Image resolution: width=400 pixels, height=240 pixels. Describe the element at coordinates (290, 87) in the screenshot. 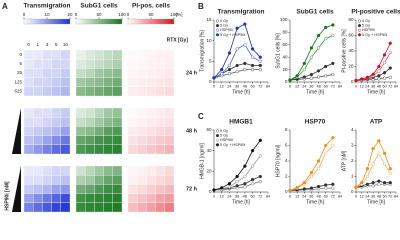

I see `x-tick-label: 0` at that location.